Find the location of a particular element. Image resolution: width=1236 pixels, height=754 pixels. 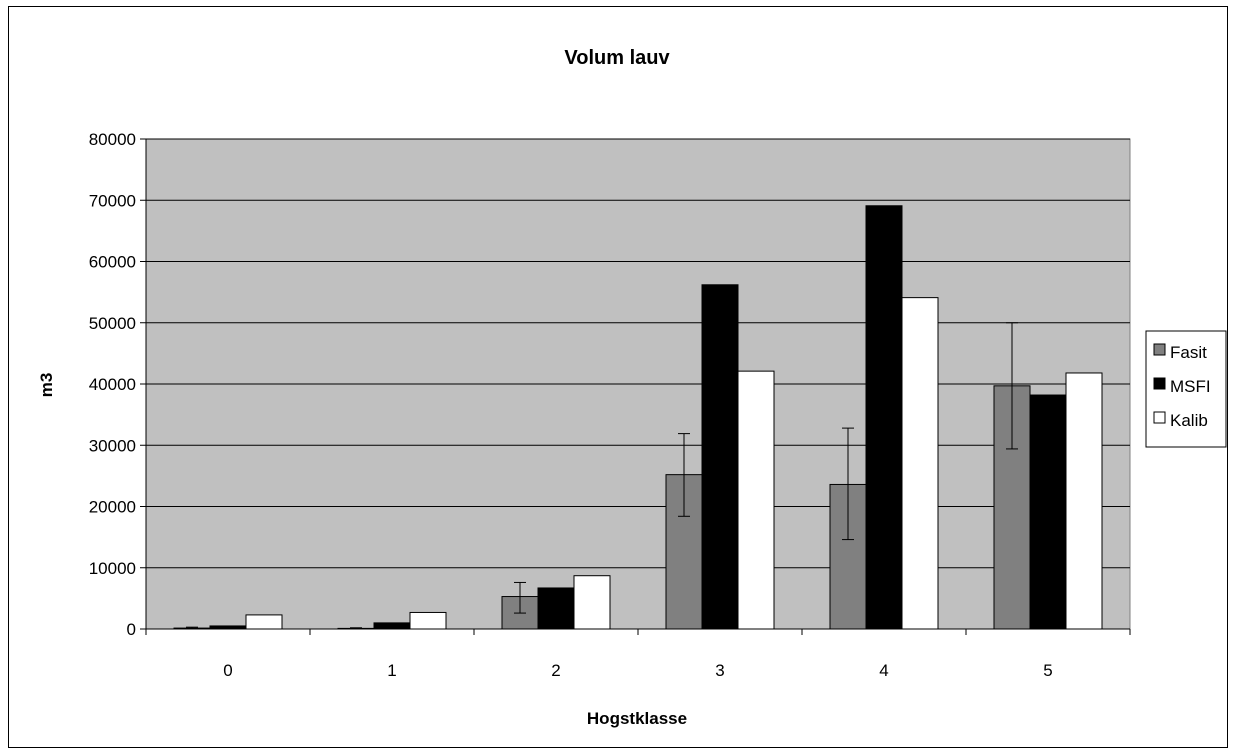

legend-swatch-msfi is located at coordinates (1159, 383).